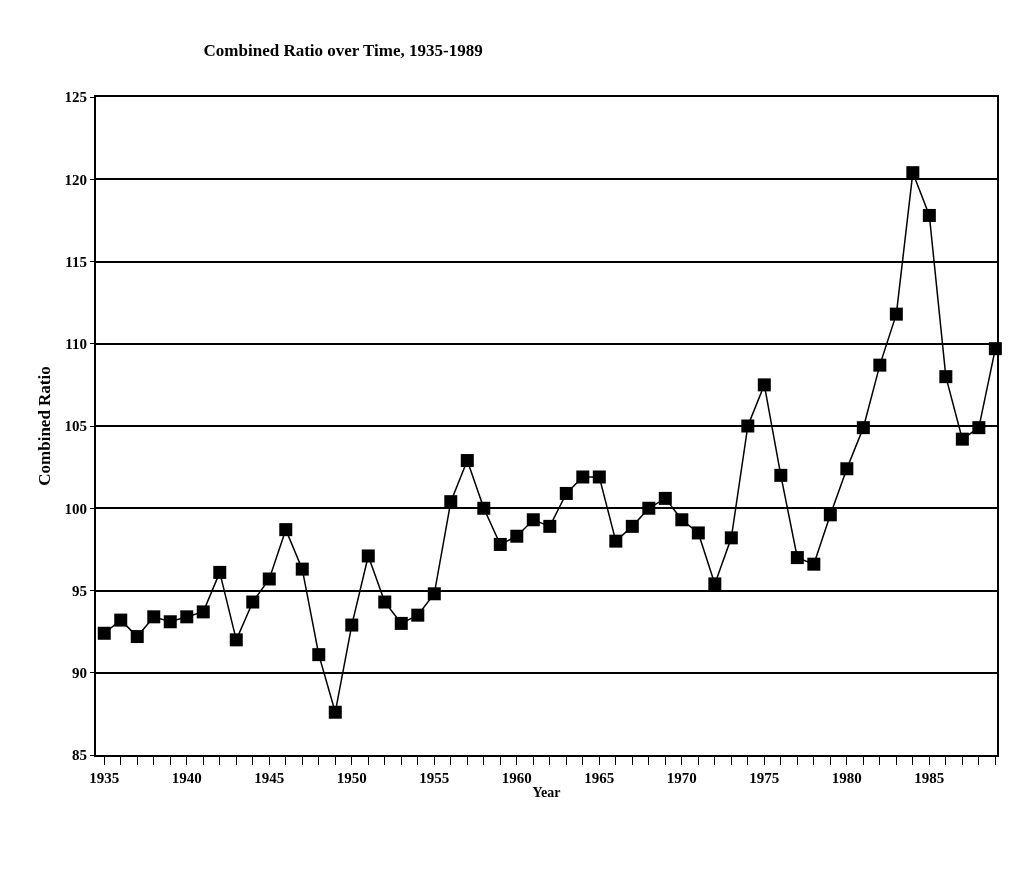 The height and width of the screenshot is (876, 1018). I want to click on x-tick-label: 1975, so click(764, 778).